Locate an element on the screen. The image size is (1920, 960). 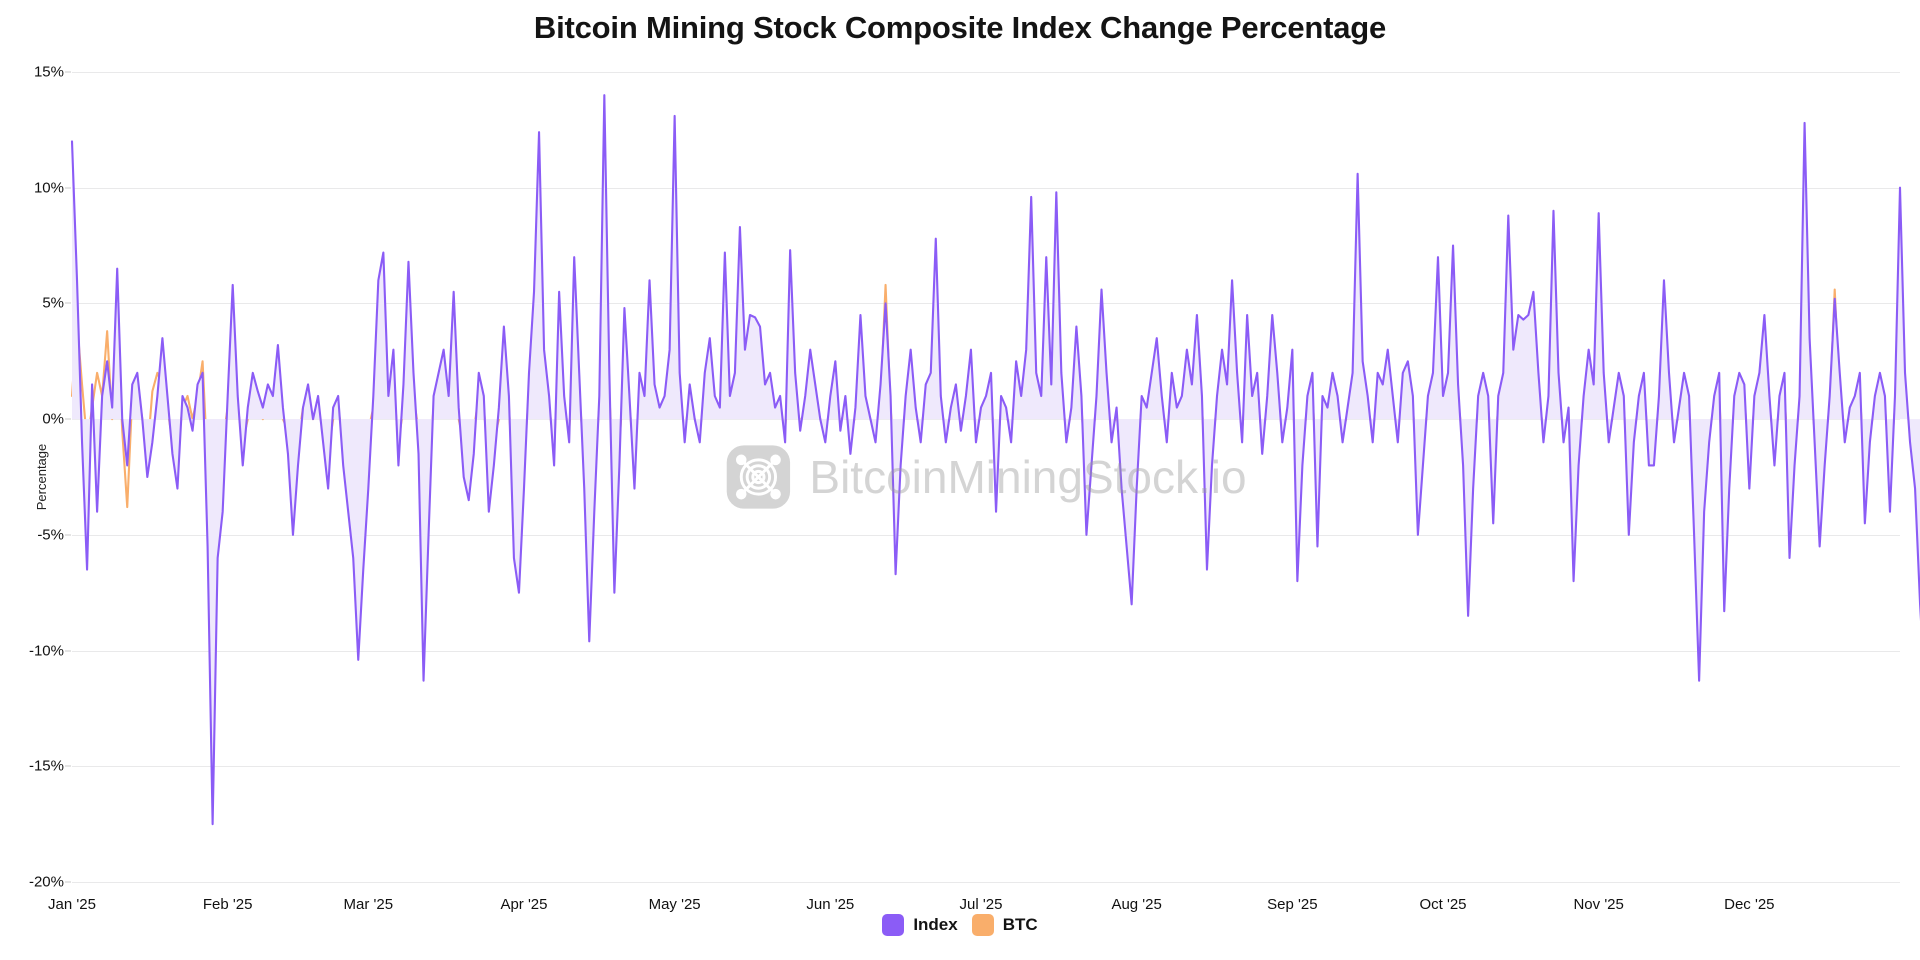
y-axis-tick-label: 10% is located at coordinates (48, 188).